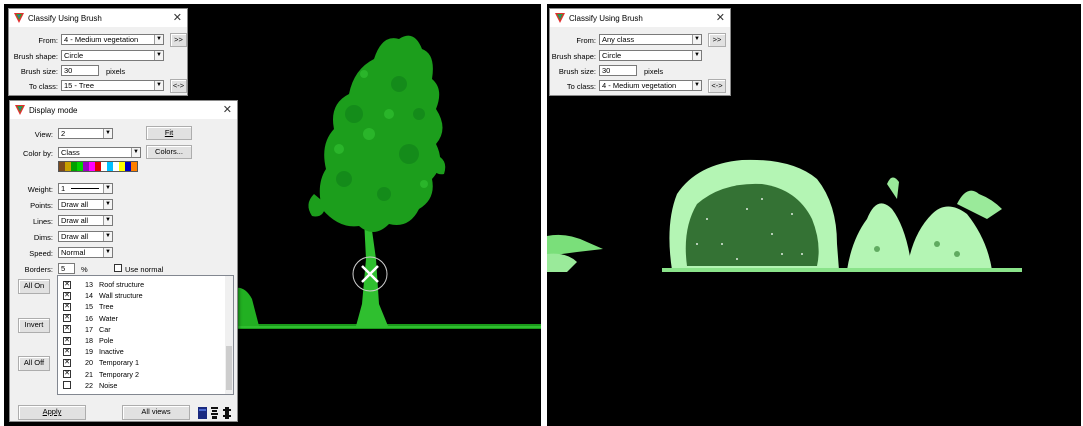 This screenshot has height=426, width=1083. I want to click on speed-label: Speed:, so click(41, 253).